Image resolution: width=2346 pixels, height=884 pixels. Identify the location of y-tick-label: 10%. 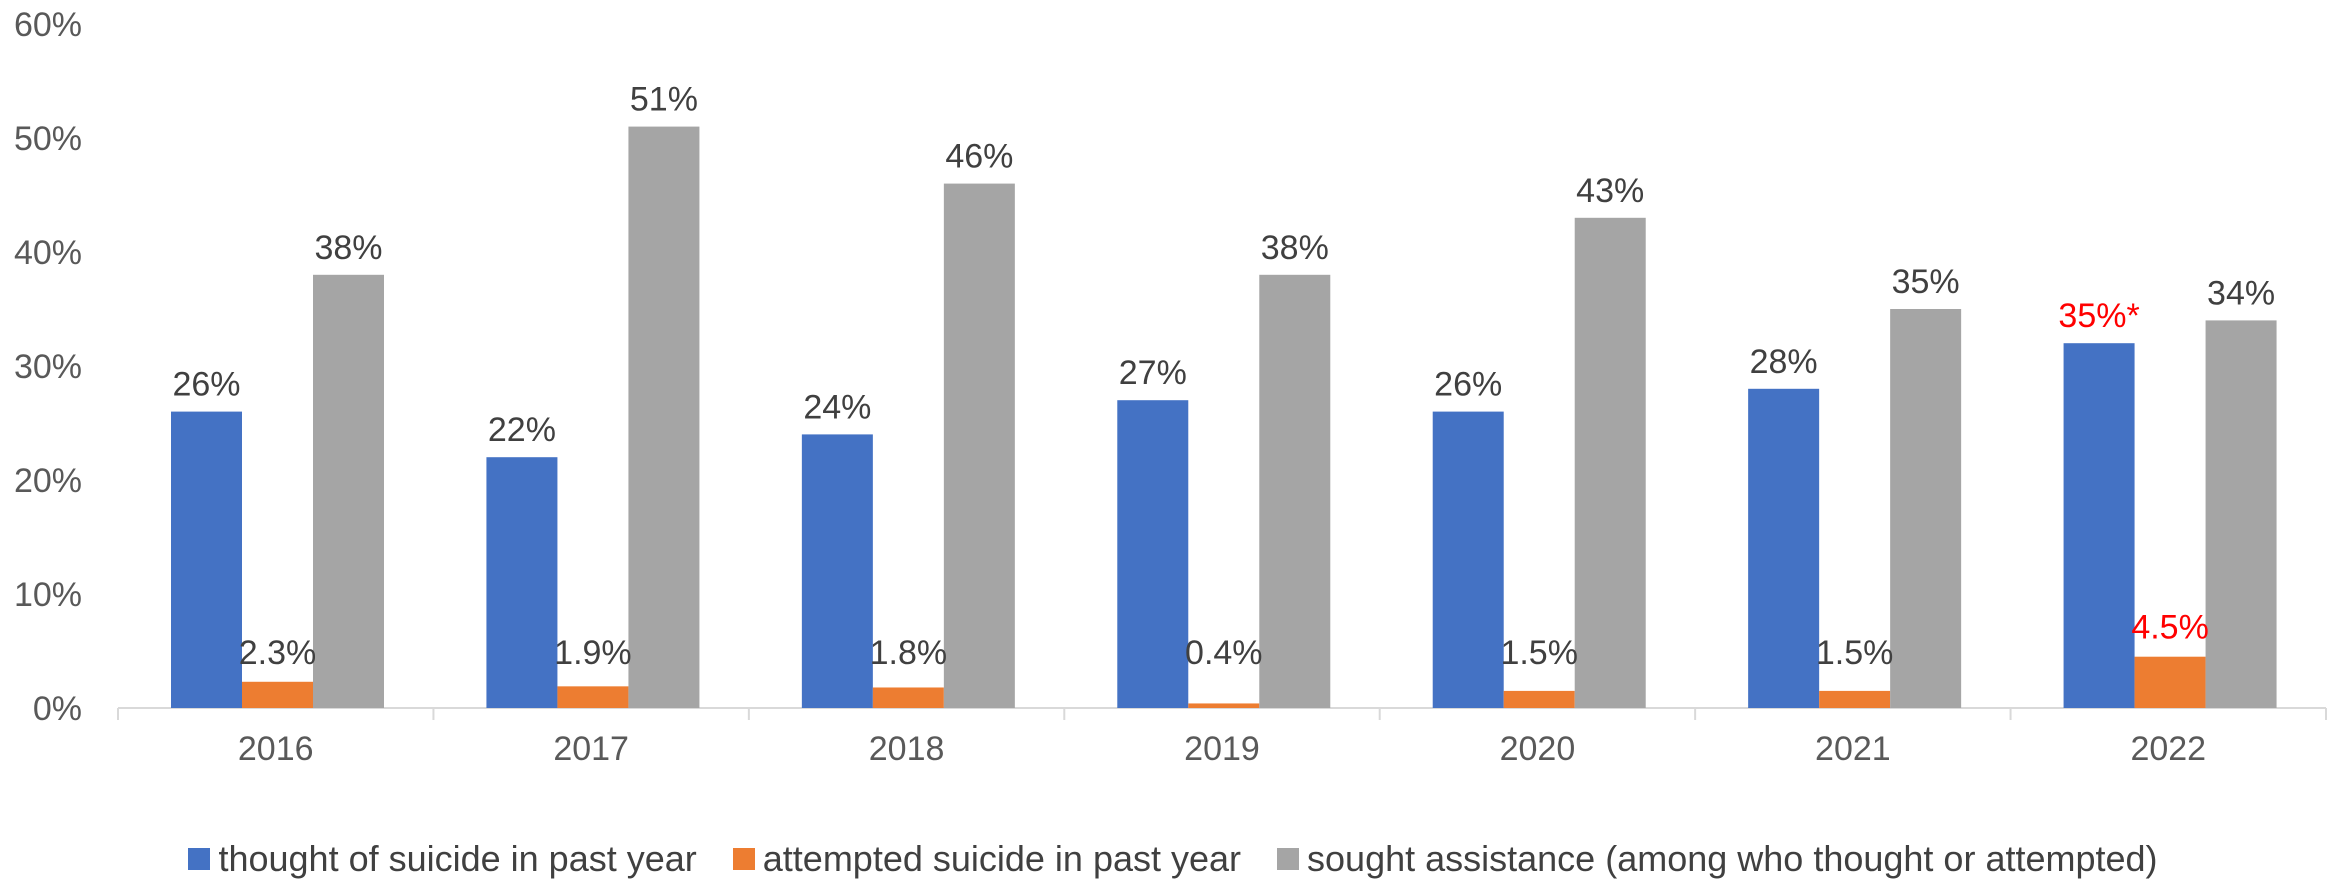
(48, 595).